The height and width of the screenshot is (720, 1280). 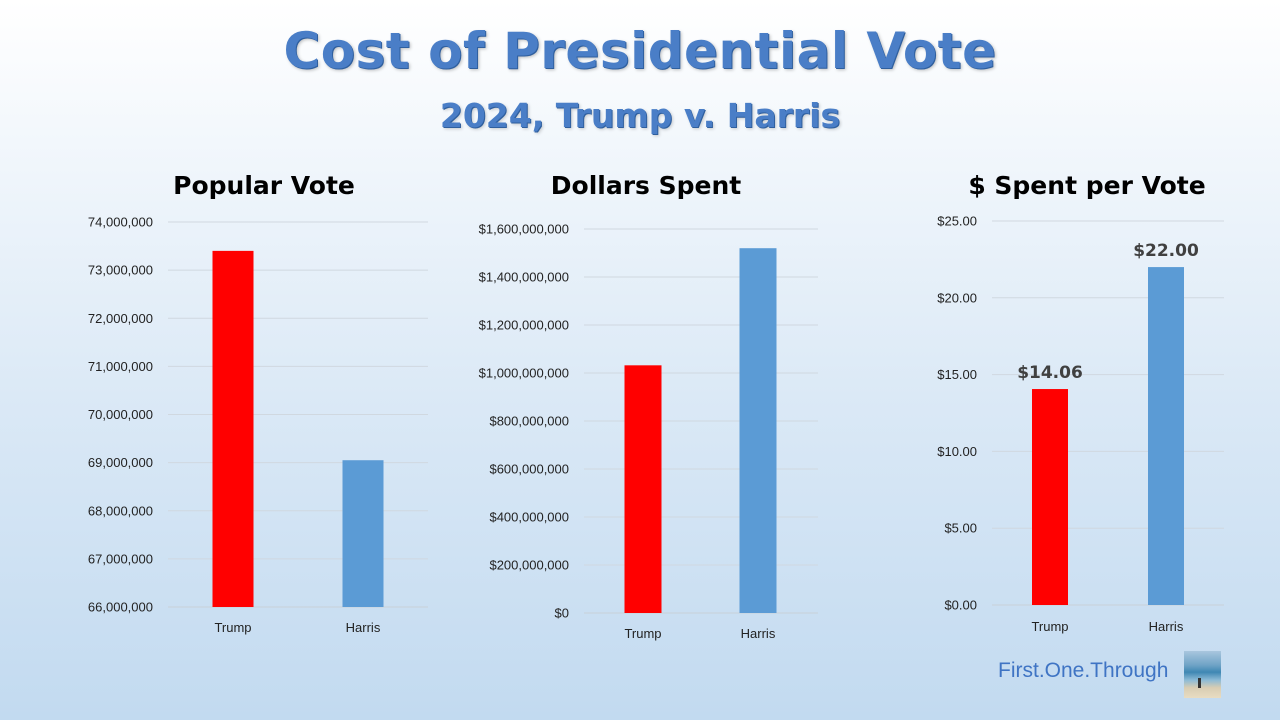 I want to click on y-tick-label: $25.00, so click(x=957, y=221).